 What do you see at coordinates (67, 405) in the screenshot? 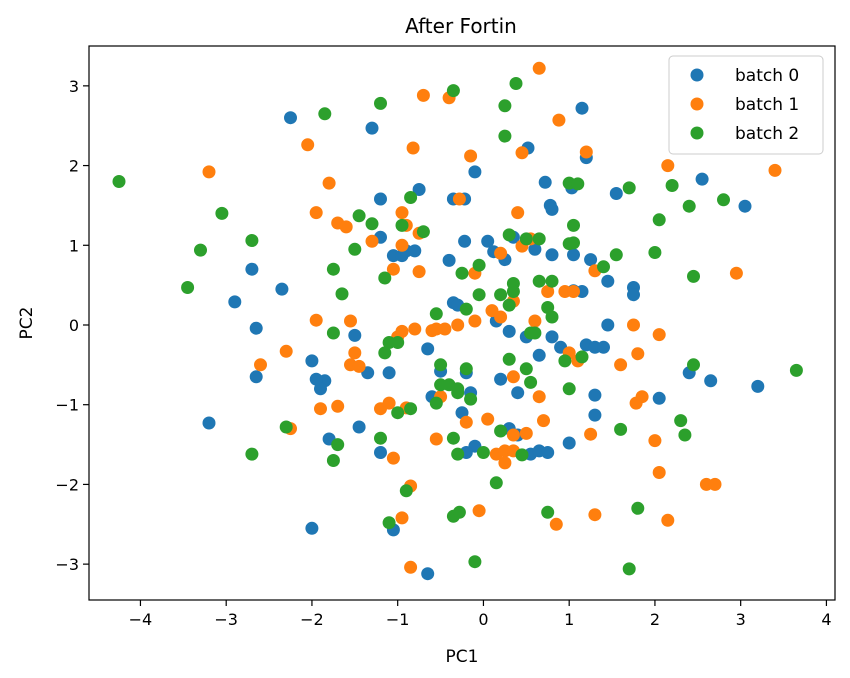
I see `y-tick-label: −1` at bounding box center [67, 405].